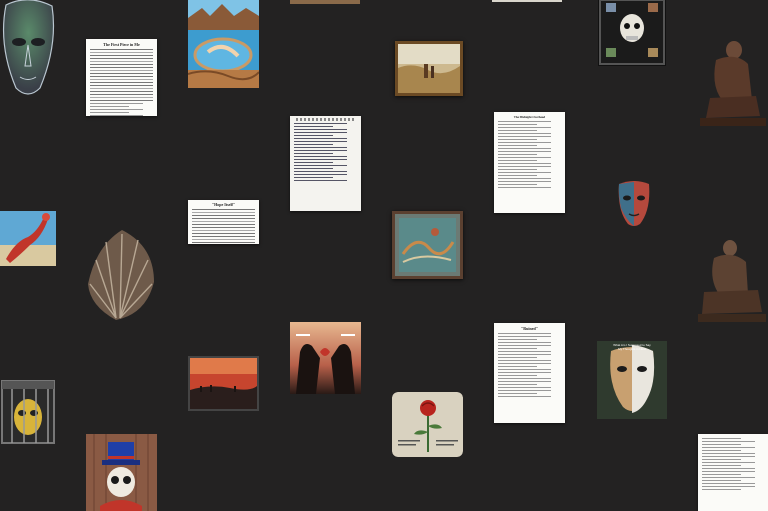  I want to click on landscape-painting-icon, so click(429, 68).